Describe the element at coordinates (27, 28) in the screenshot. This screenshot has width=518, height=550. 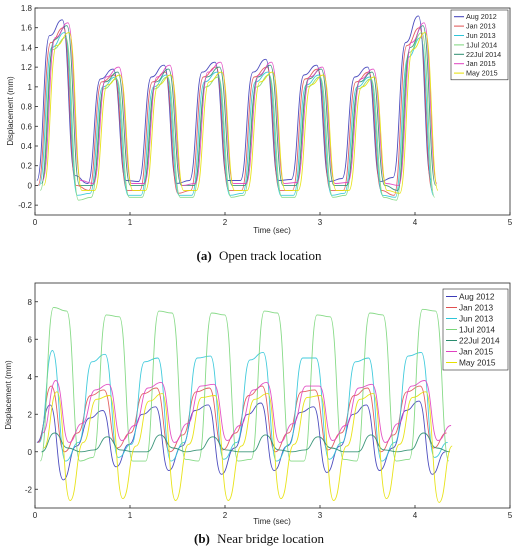
I see `y-tick-label: 1.6` at that location.